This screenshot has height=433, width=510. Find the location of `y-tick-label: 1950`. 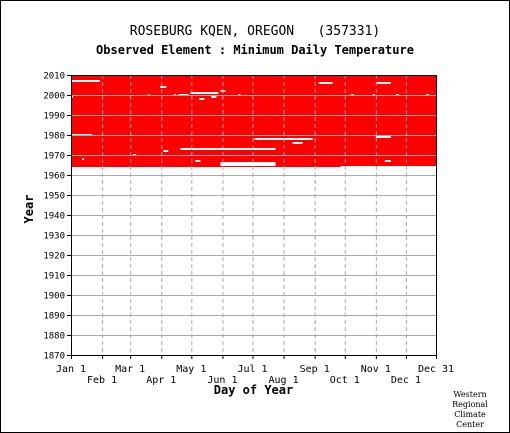

y-tick-label: 1950 is located at coordinates (54, 197).